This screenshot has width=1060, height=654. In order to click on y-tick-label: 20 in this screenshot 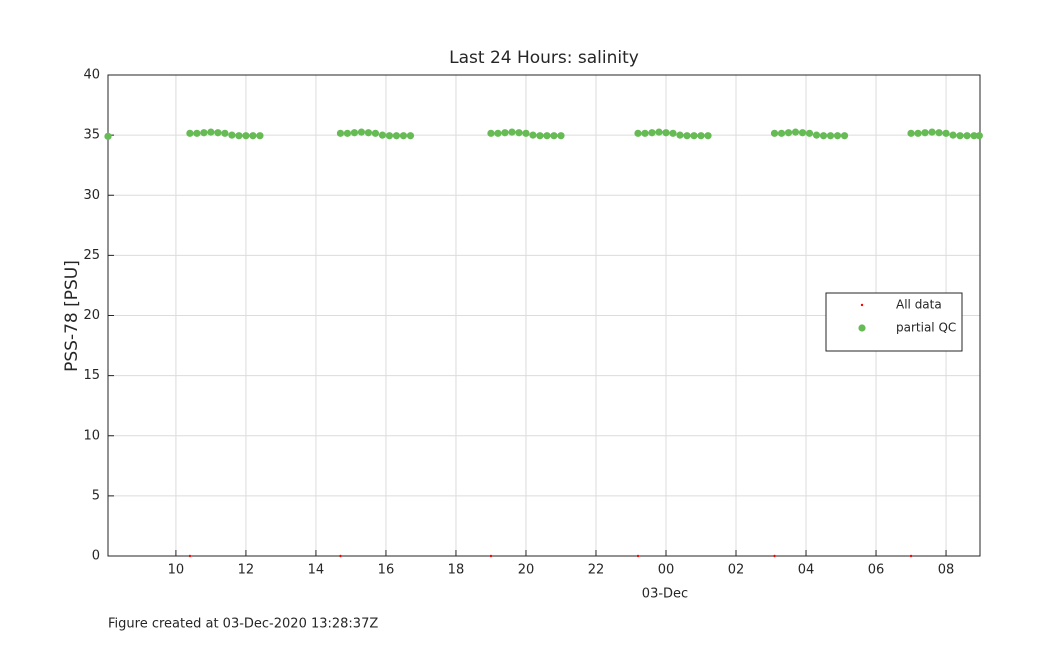, I will do `click(91, 315)`.